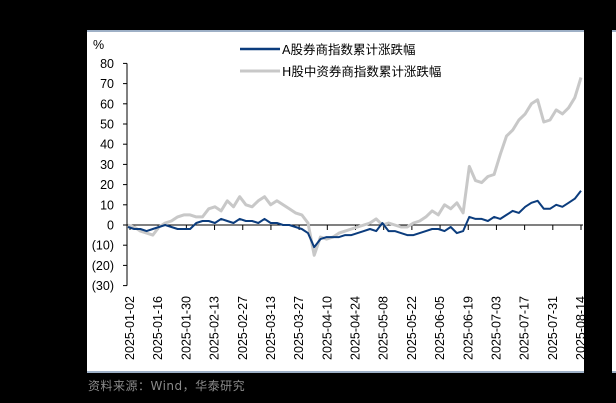  I want to click on y-tick-label: (20), so click(103, 266).